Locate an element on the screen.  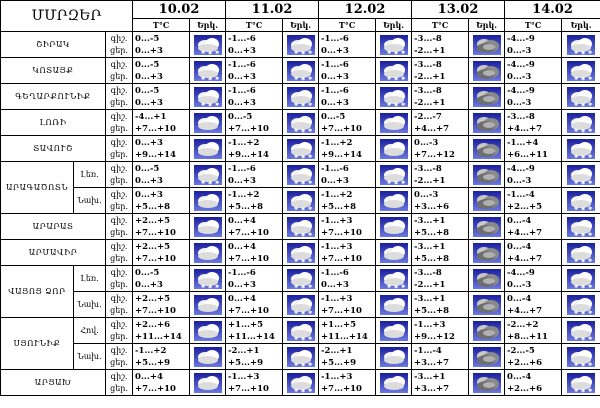
night-label: գիշ. is located at coordinates (119, 272).